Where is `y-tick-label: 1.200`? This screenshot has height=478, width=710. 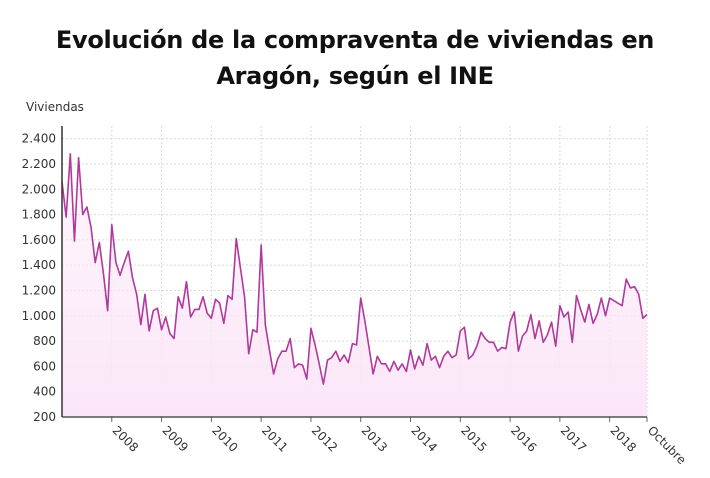
y-tick-label: 1.200 is located at coordinates (39, 290).